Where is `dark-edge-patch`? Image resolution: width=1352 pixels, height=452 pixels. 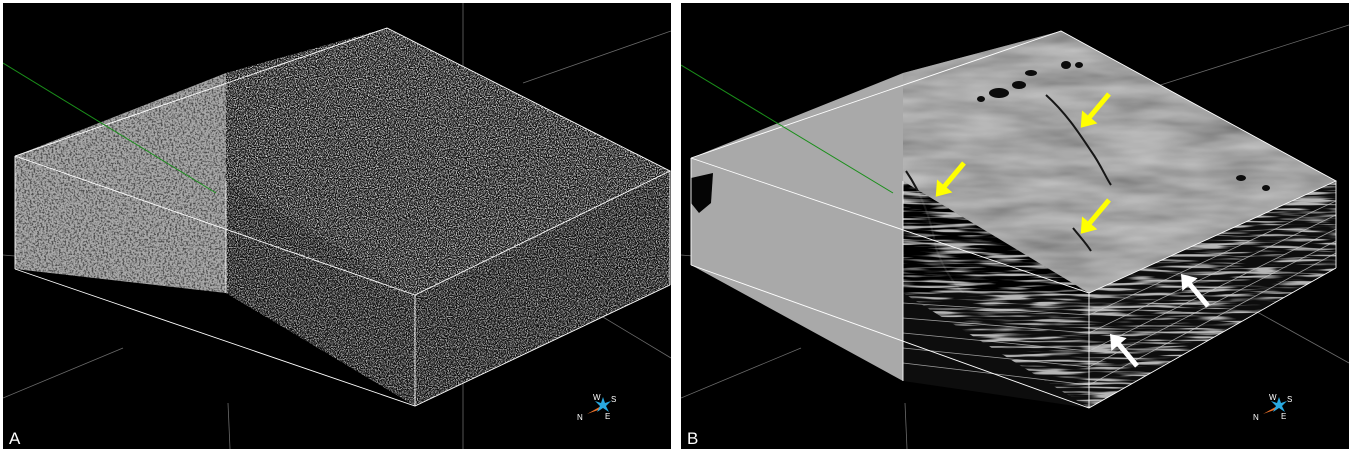 dark-edge-patch is located at coordinates (702, 193).